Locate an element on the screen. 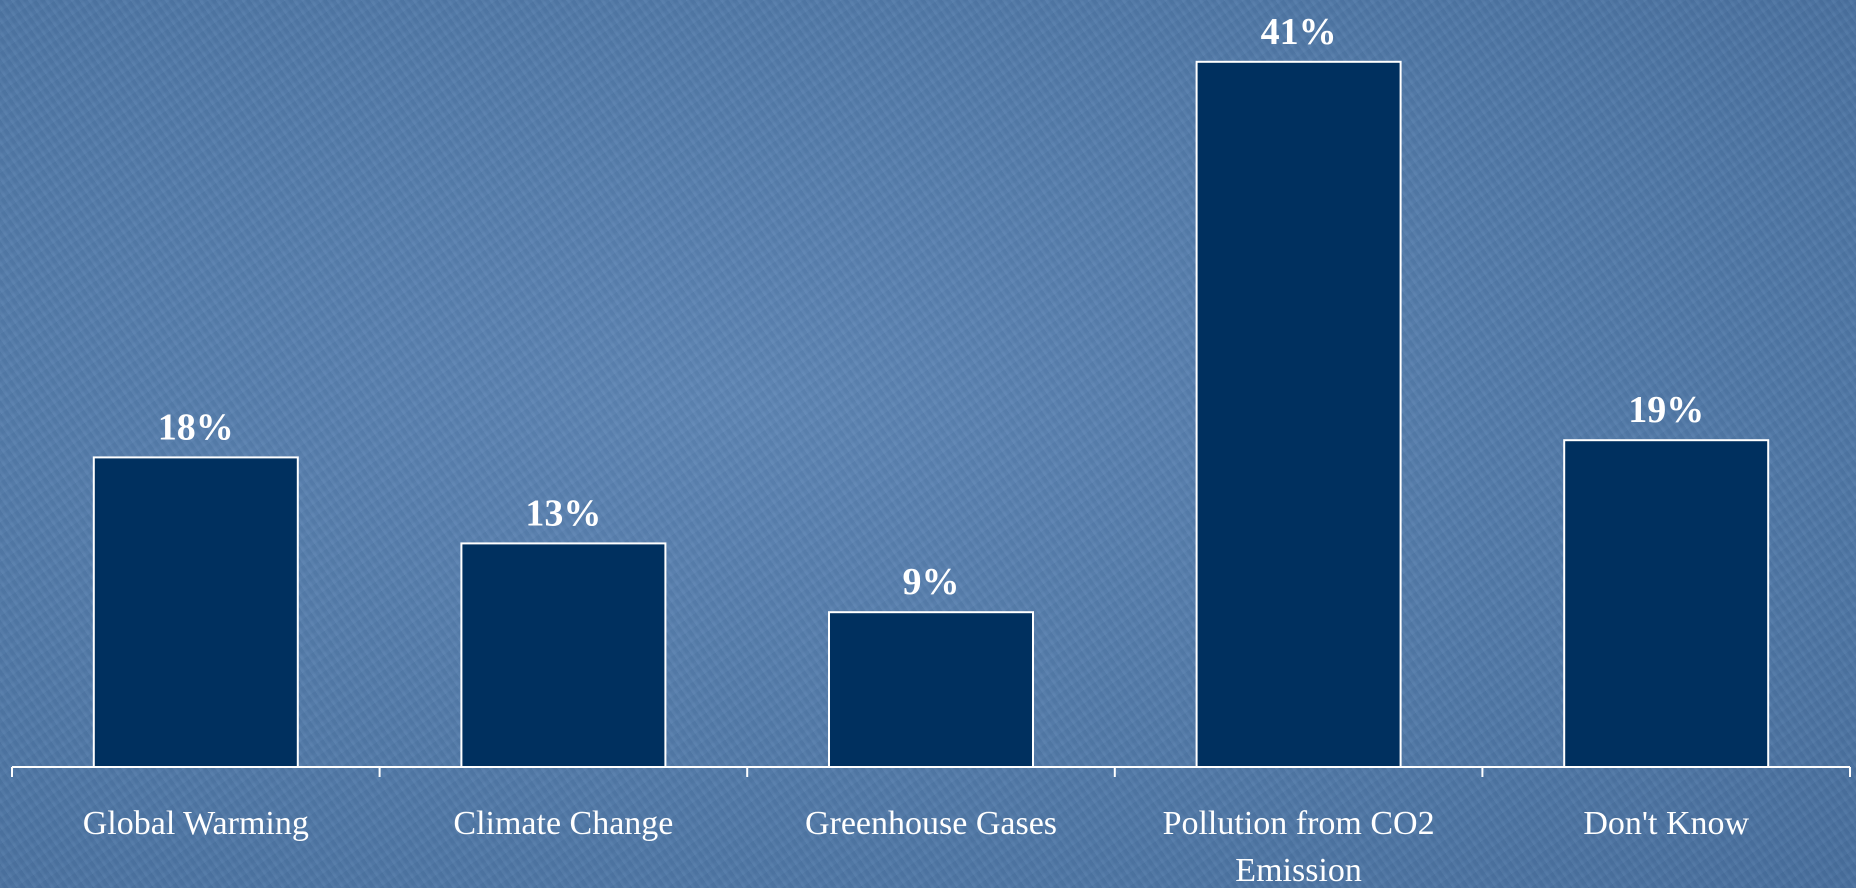 The image size is (1856, 888). category-label: Pollution from CO2 is located at coordinates (1299, 823).